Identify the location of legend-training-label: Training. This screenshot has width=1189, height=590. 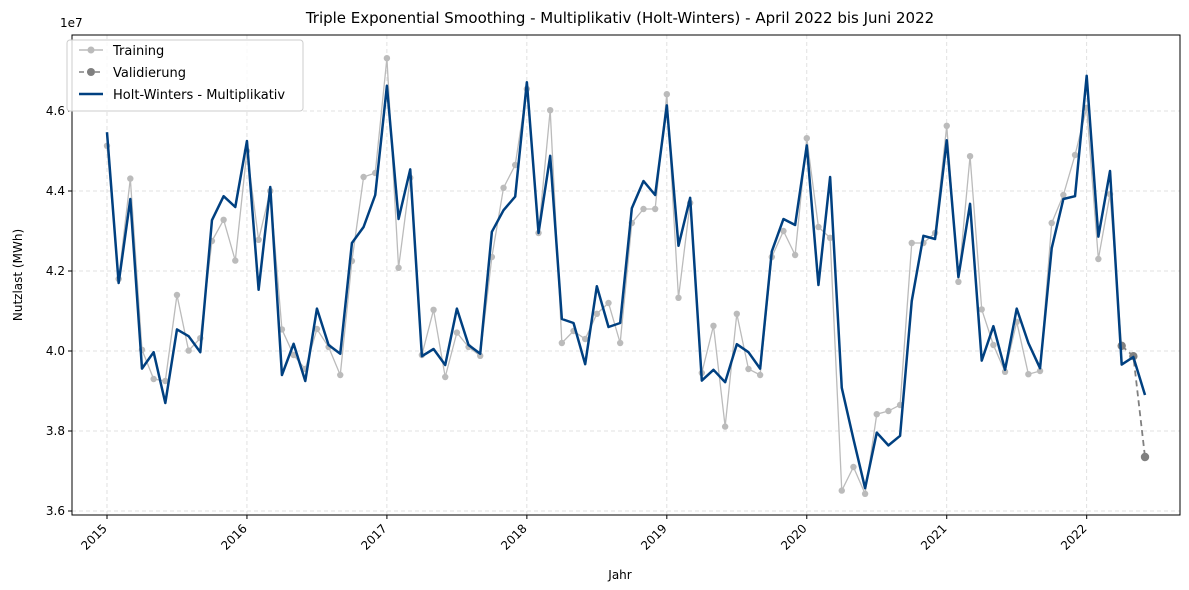
(138, 51).